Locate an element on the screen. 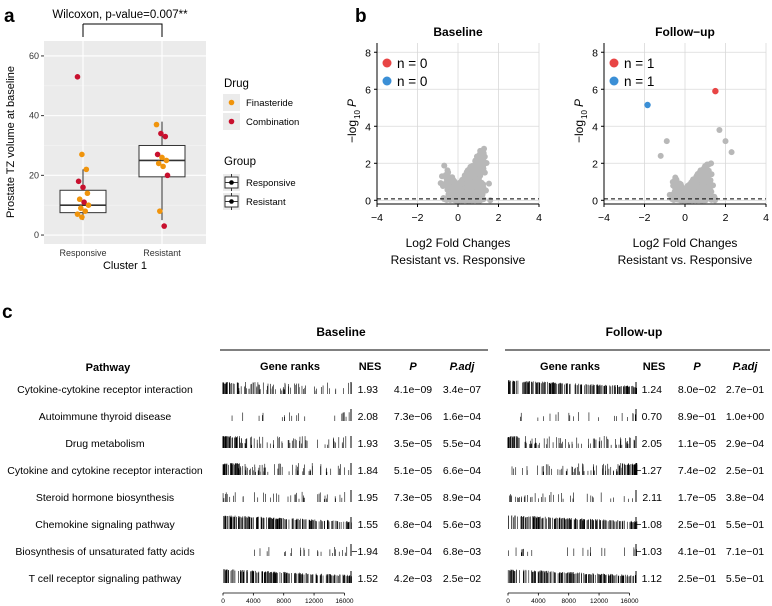 This screenshot has width=772, height=606. group-header-baseline: Baseline is located at coordinates (341, 332).